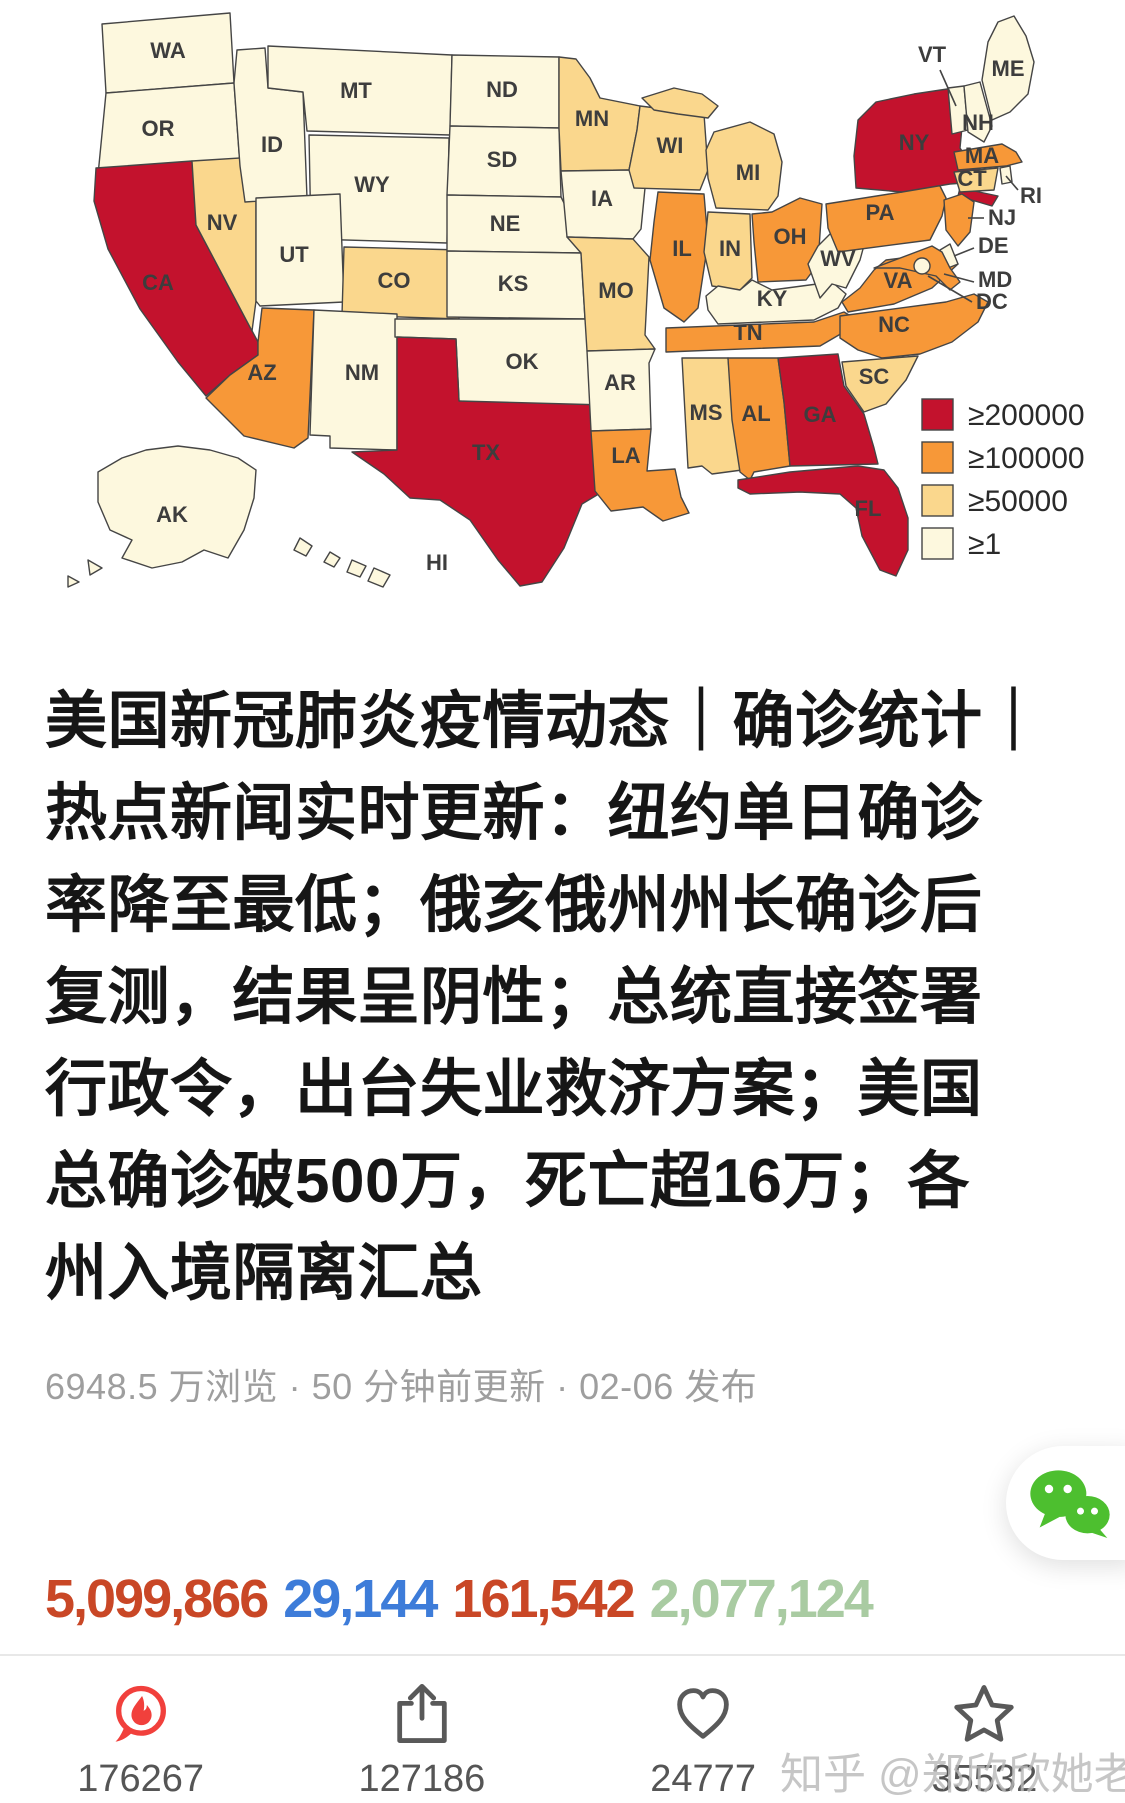  Describe the element at coordinates (360, 1599) in the screenshot. I see `stat-value: 29,144` at that location.